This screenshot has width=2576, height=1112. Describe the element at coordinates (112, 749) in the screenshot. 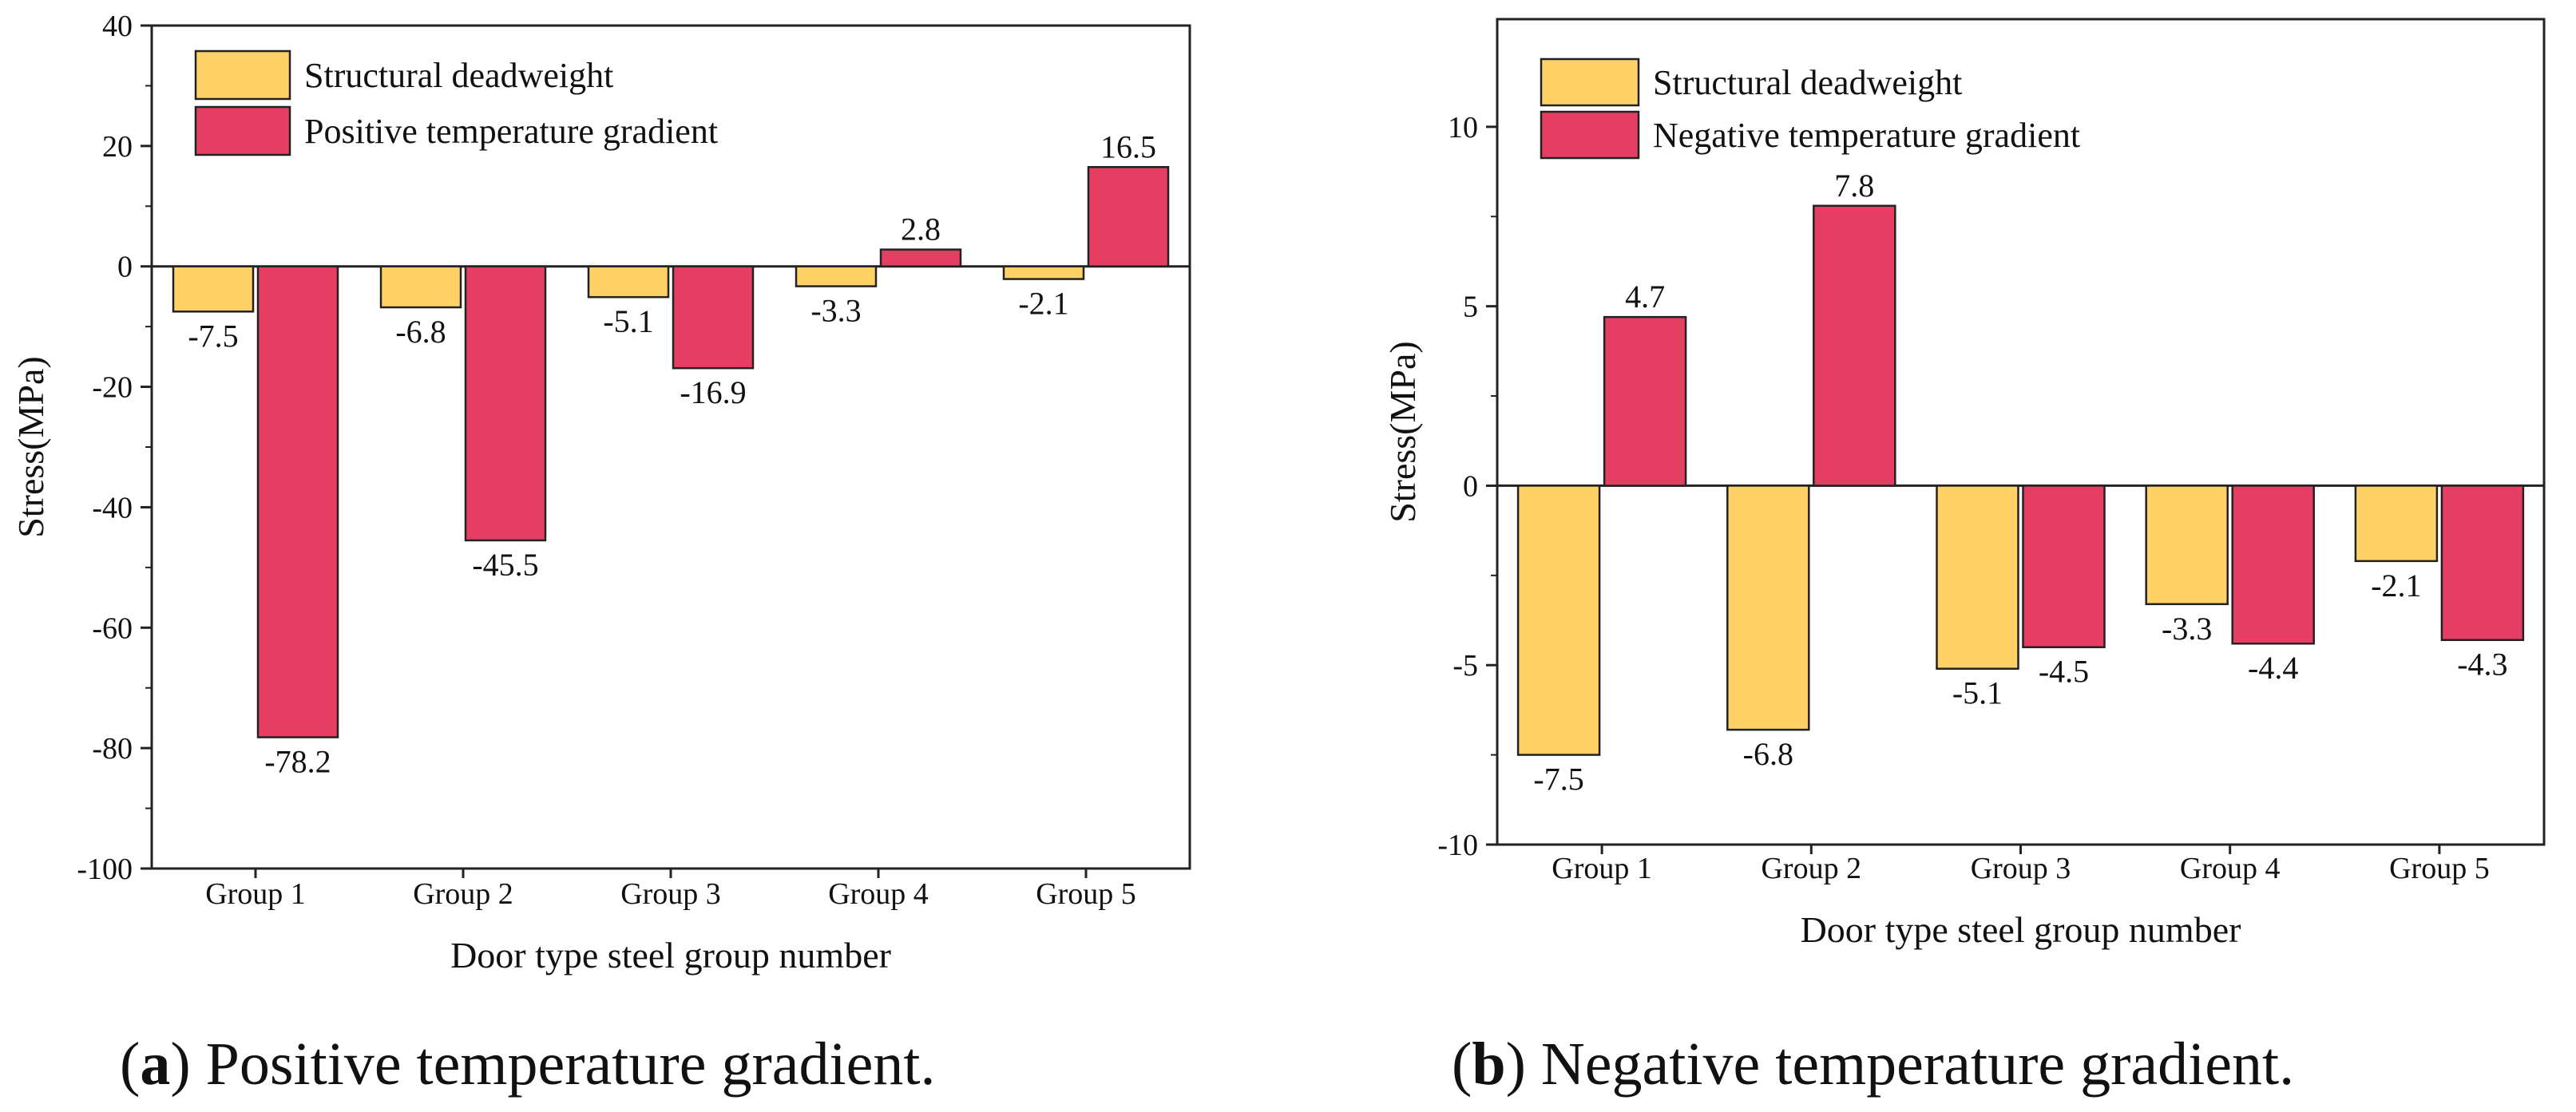

I see `y-tick-label: -80` at that location.